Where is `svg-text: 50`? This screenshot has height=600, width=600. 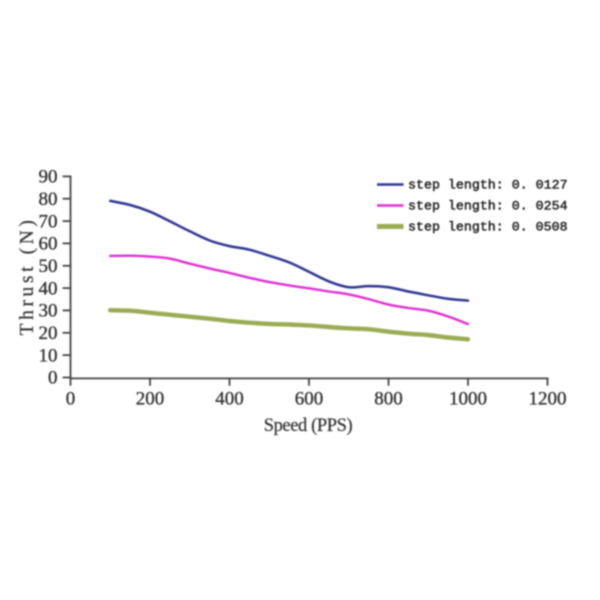 svg-text: 50 is located at coordinates (48, 266).